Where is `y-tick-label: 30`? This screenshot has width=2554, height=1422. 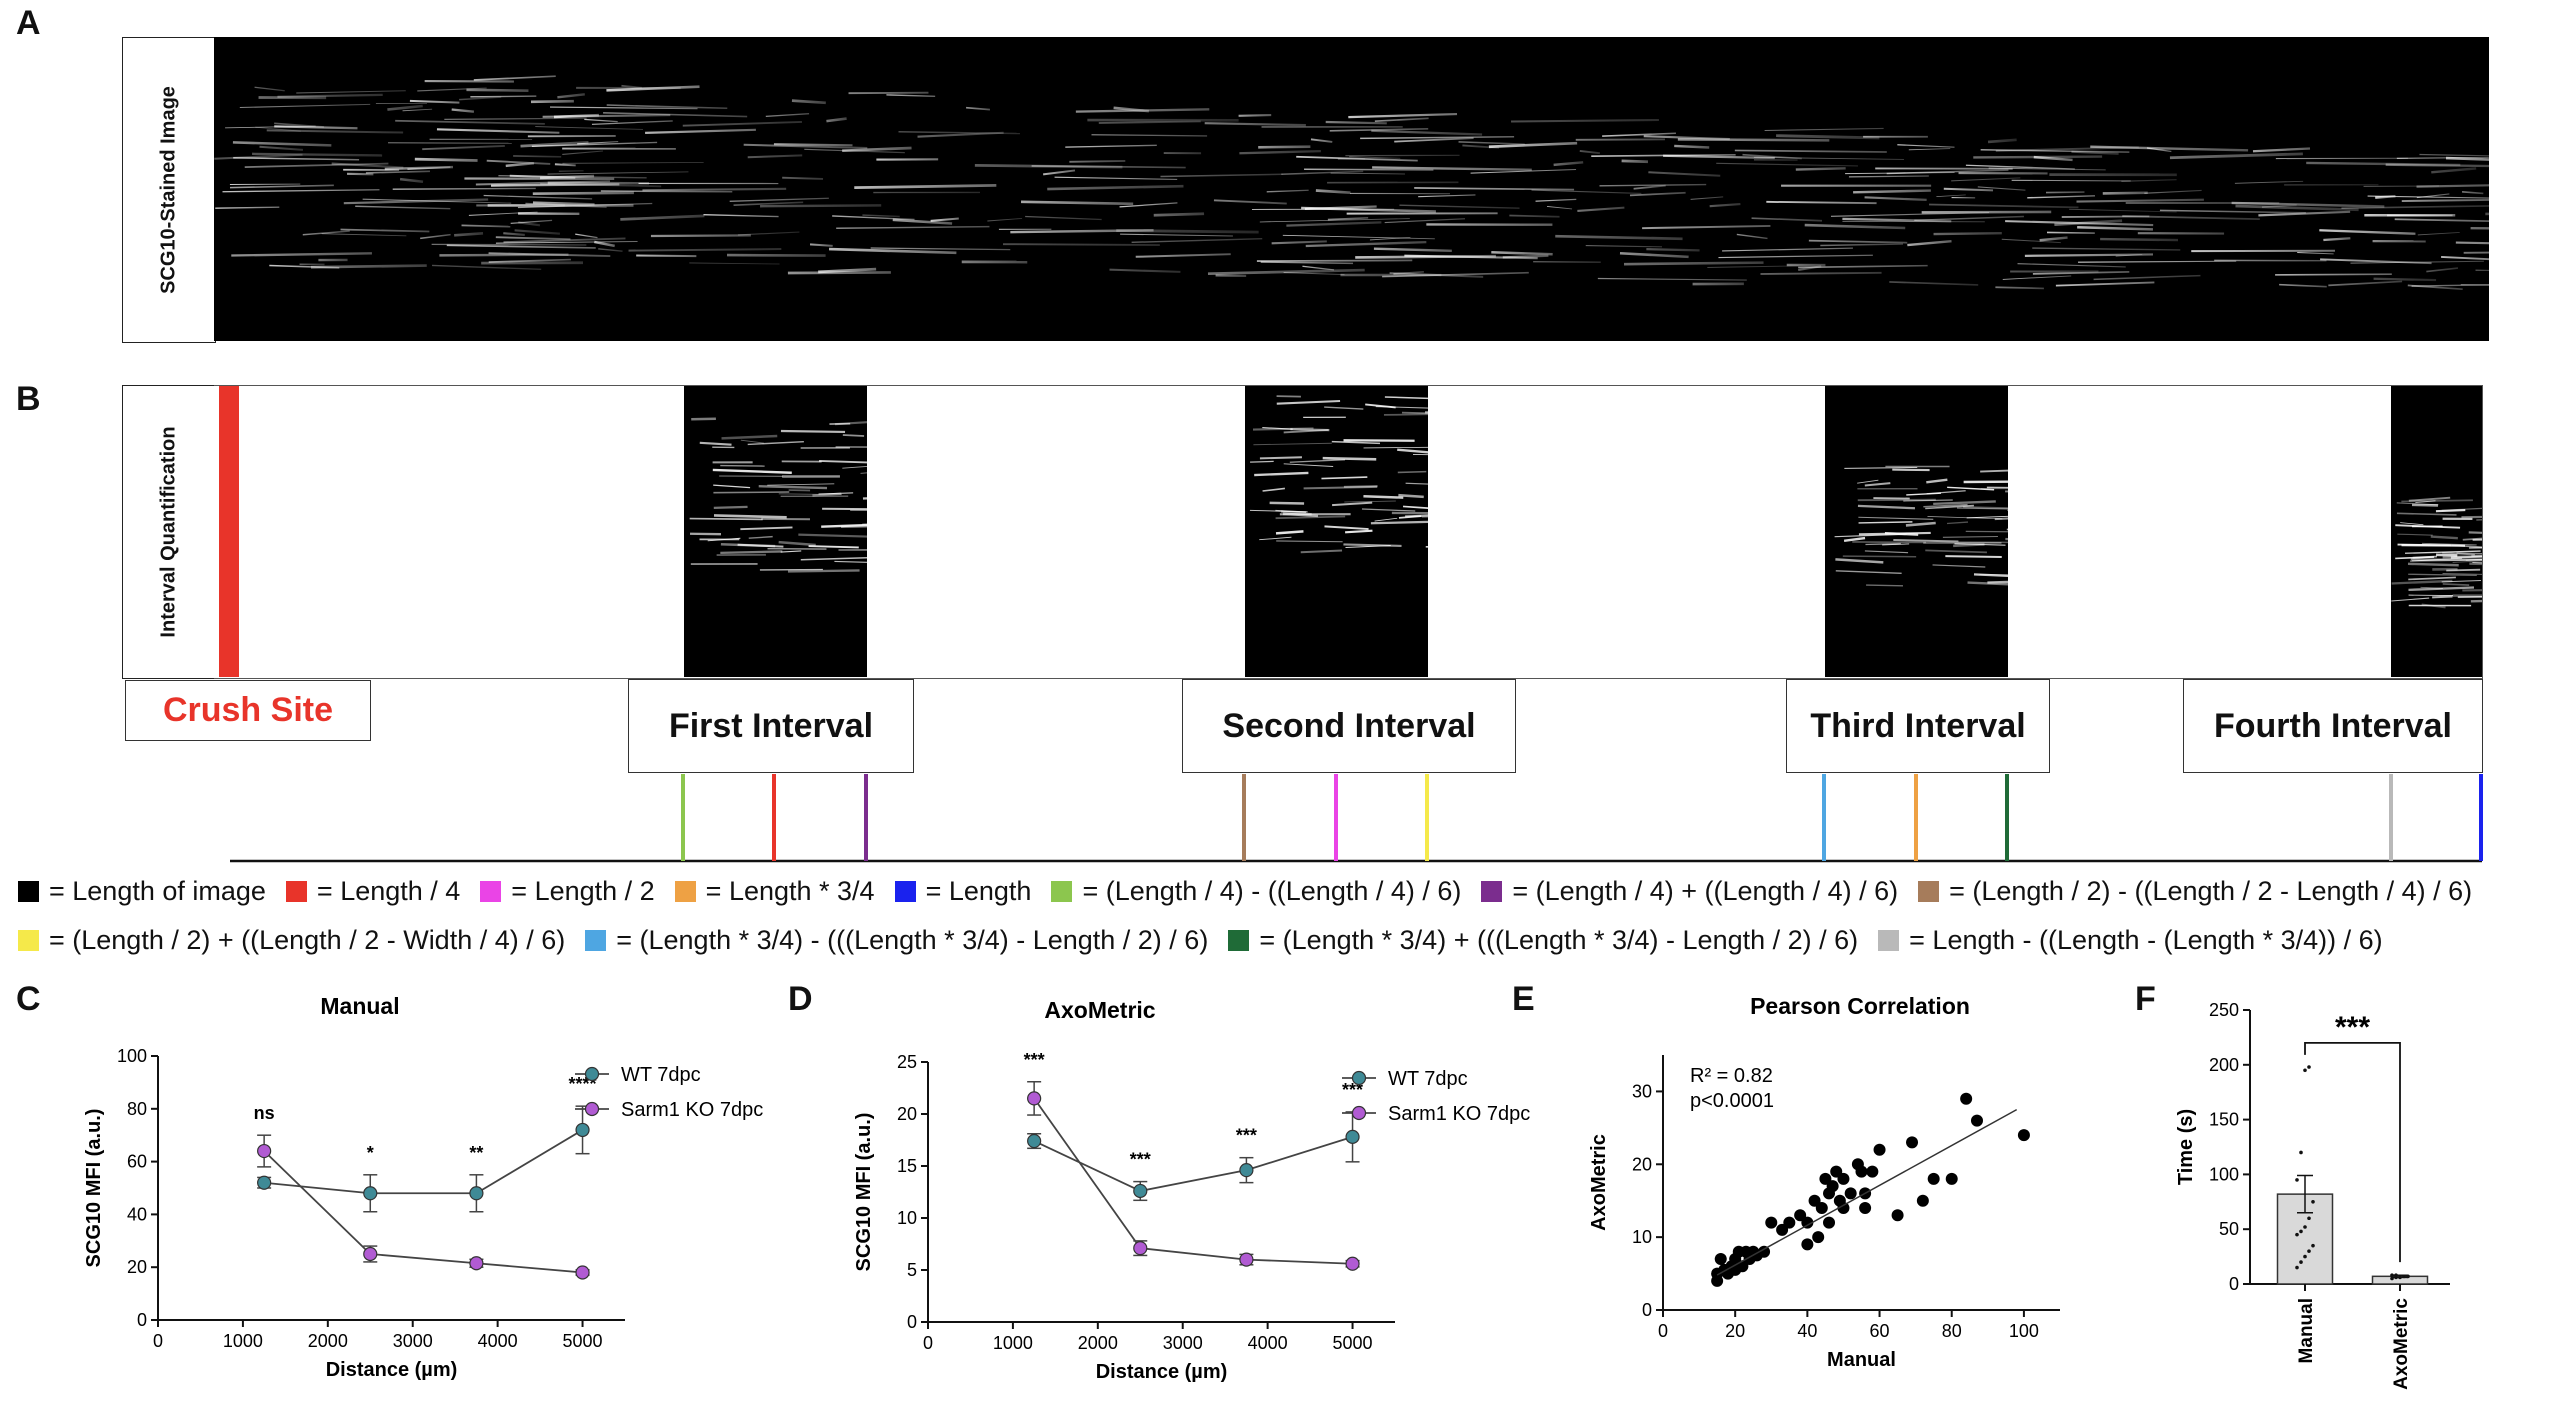
y-tick-label: 30 is located at coordinates (1642, 1091).